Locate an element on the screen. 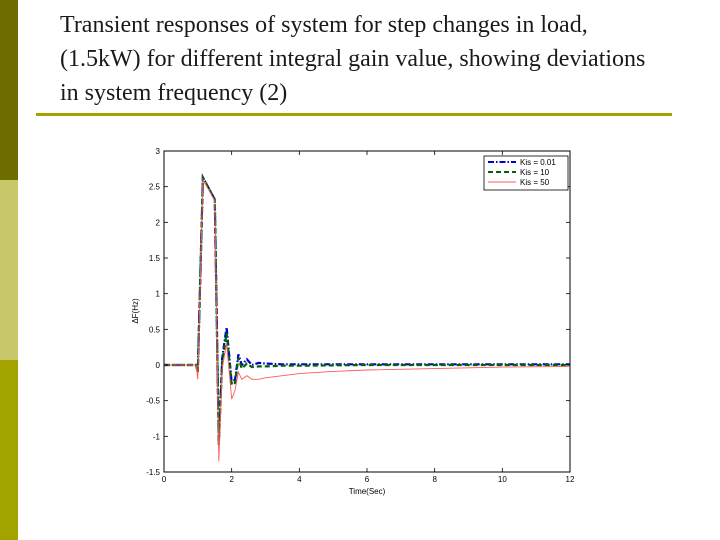 Image resolution: width=720 pixels, height=540 pixels. y-axis-label: ΔF(Hz) is located at coordinates (135, 311).